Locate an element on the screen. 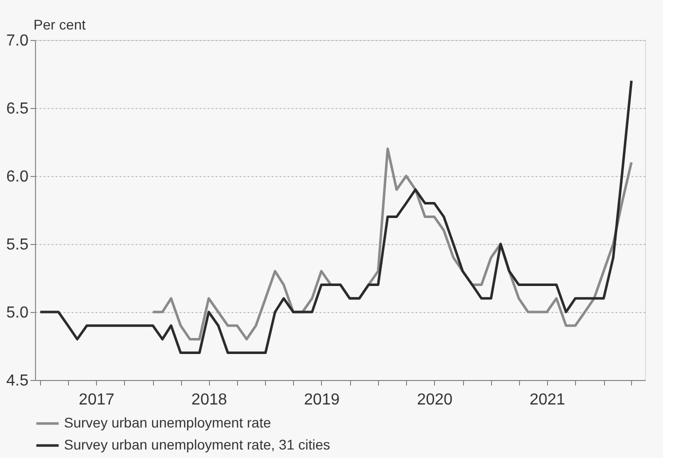  y-tick-label: 5.0 is located at coordinates (17, 313).